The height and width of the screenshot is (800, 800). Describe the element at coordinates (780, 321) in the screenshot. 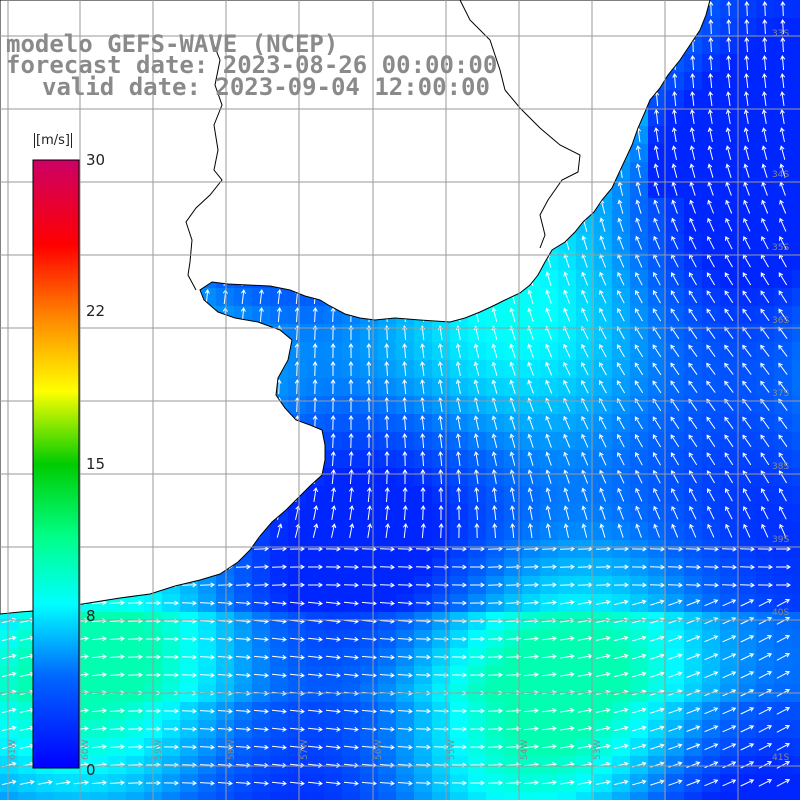

I see `lat-label: 36S` at that location.